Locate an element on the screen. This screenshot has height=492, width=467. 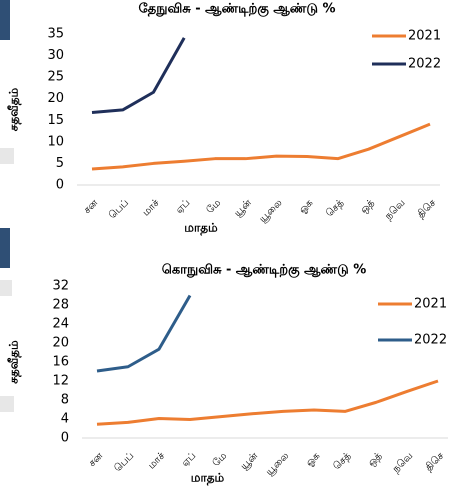
y-tick-label: 12 is located at coordinates (60, 381).